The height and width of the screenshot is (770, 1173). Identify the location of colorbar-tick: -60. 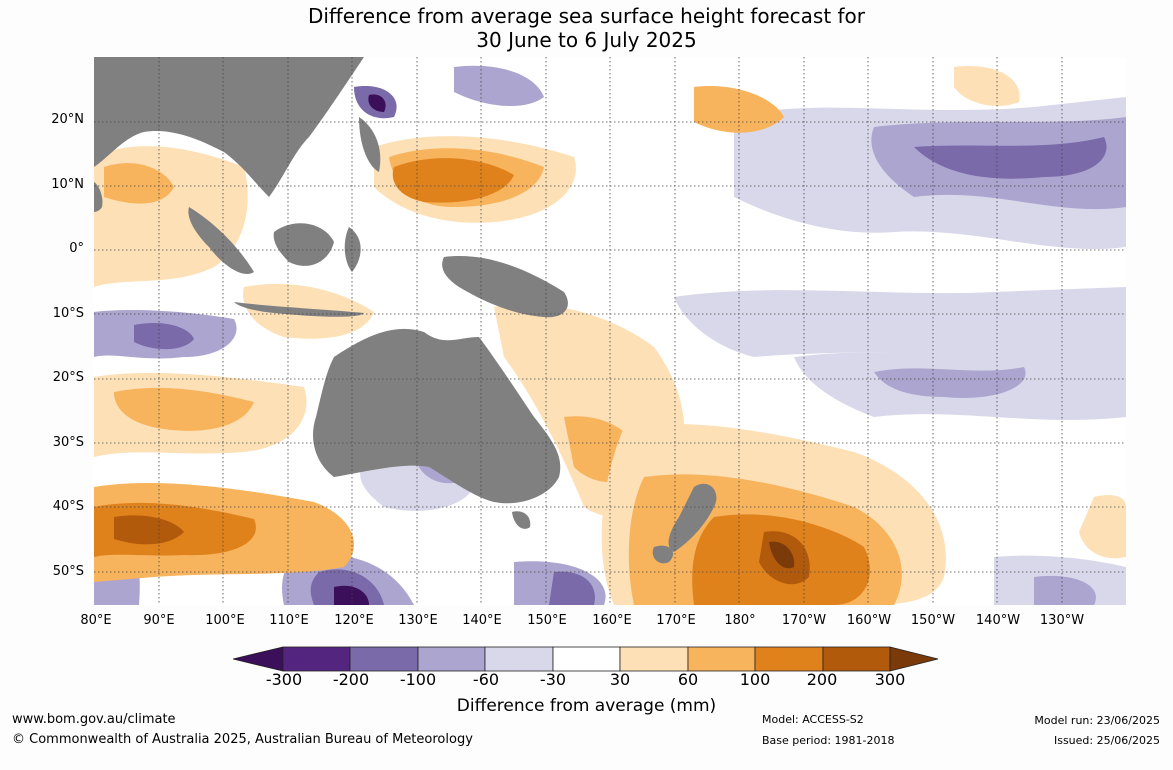
(486, 679).